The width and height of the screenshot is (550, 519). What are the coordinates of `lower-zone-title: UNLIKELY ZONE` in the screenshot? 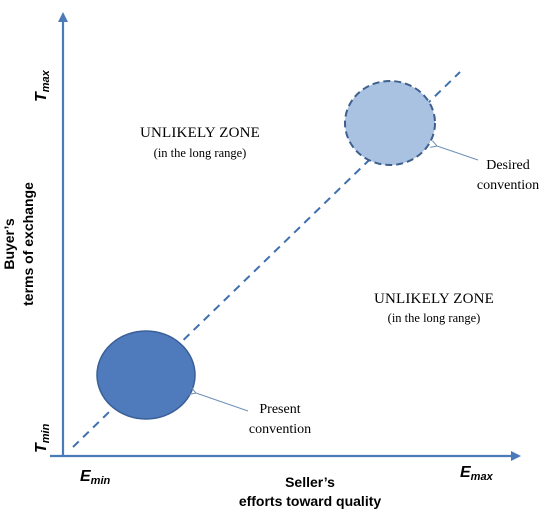 It's located at (434, 299).